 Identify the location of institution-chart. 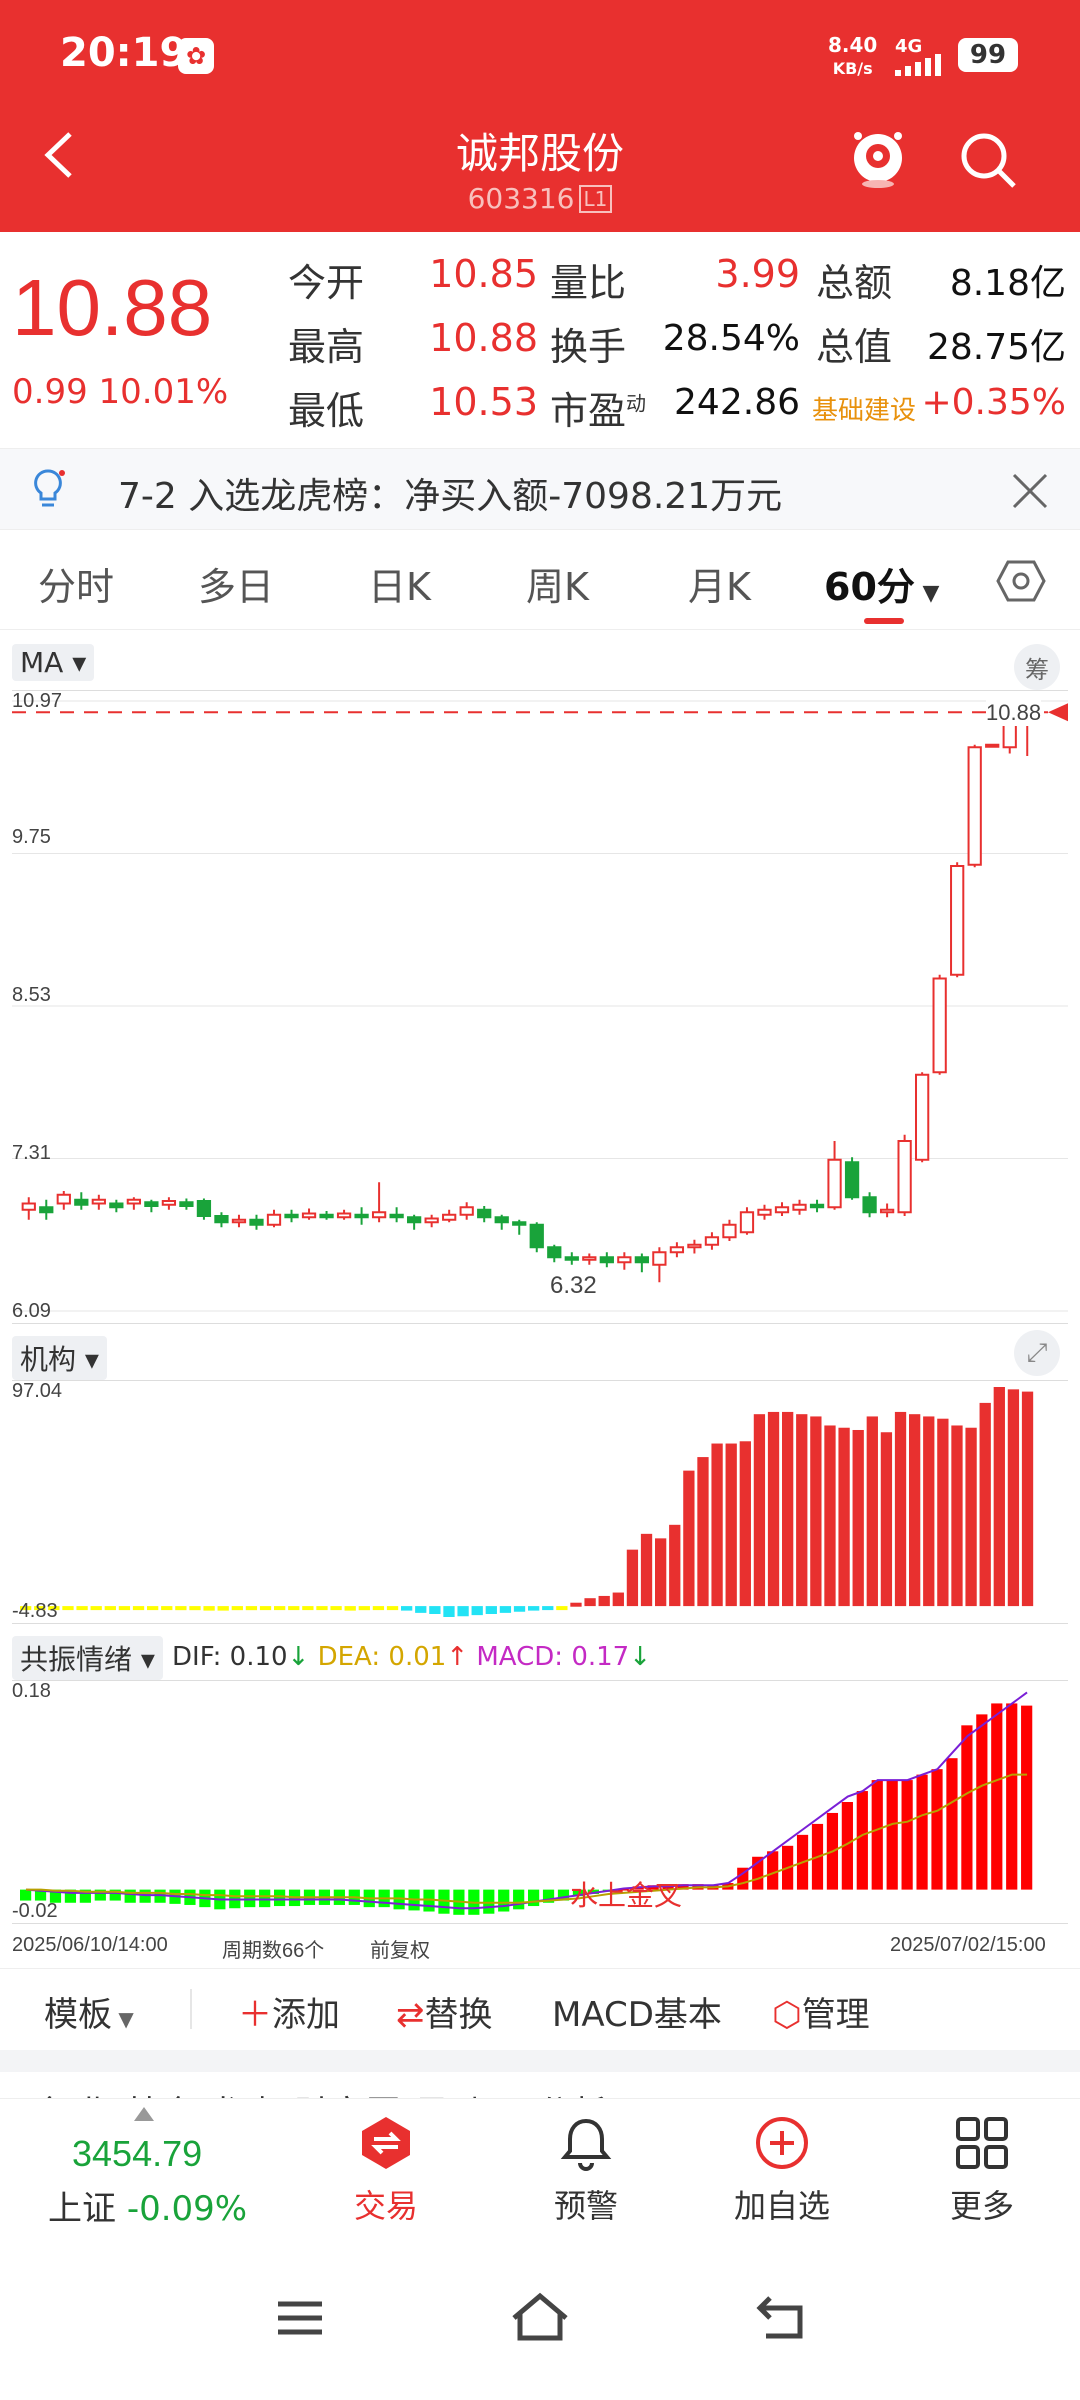
(540, 1502).